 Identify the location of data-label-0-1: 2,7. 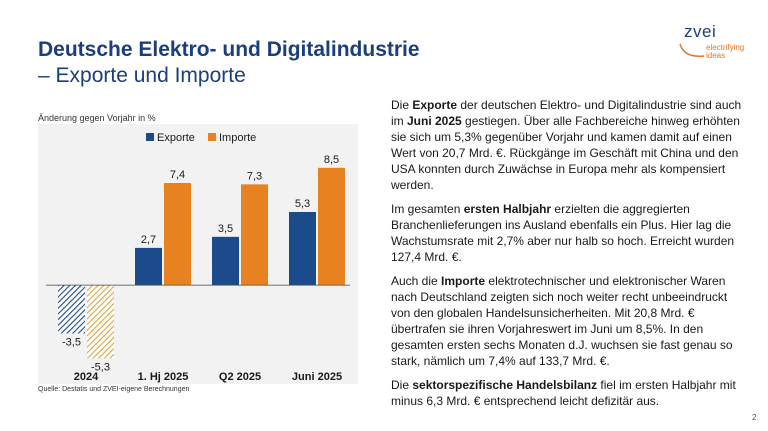
(148, 240).